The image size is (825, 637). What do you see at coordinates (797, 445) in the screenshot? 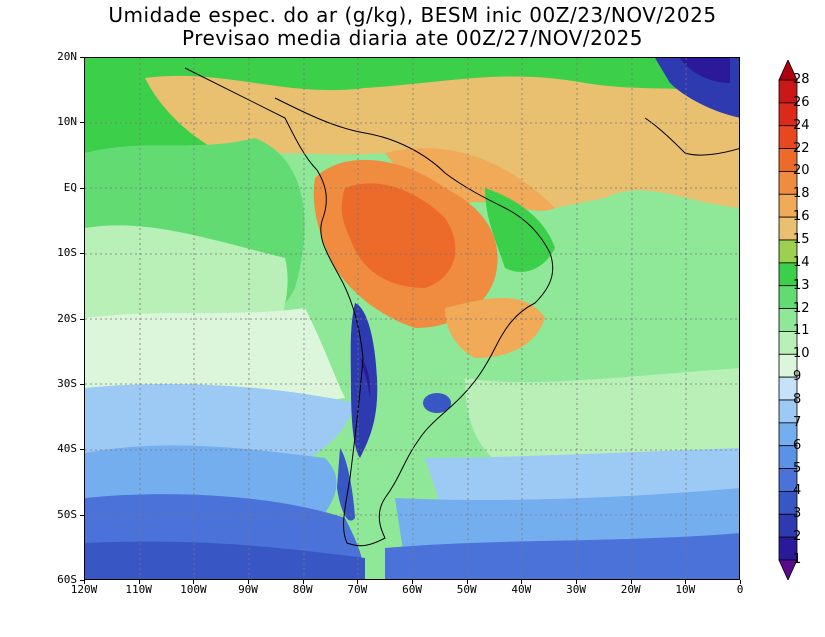
I see `colorbar-label: 6` at bounding box center [797, 445].